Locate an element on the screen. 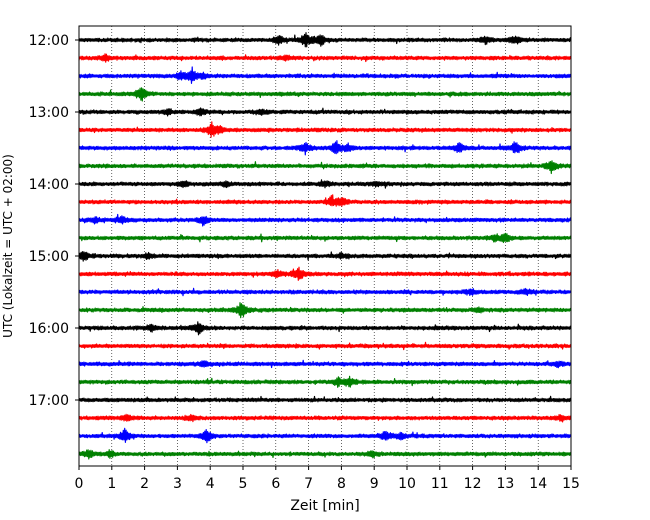 The image size is (650, 520). y-tick-label: 12:00 is located at coordinates (49, 41).